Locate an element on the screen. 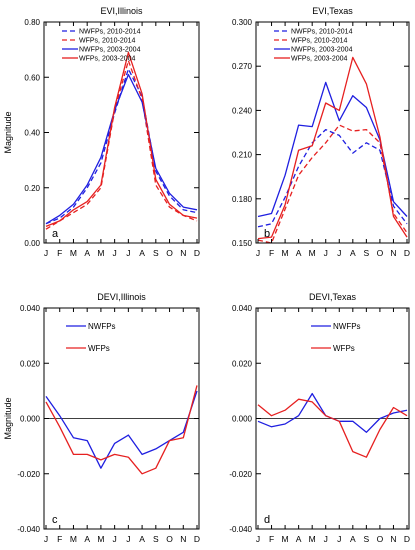  panel-label: a is located at coordinates (55, 234).